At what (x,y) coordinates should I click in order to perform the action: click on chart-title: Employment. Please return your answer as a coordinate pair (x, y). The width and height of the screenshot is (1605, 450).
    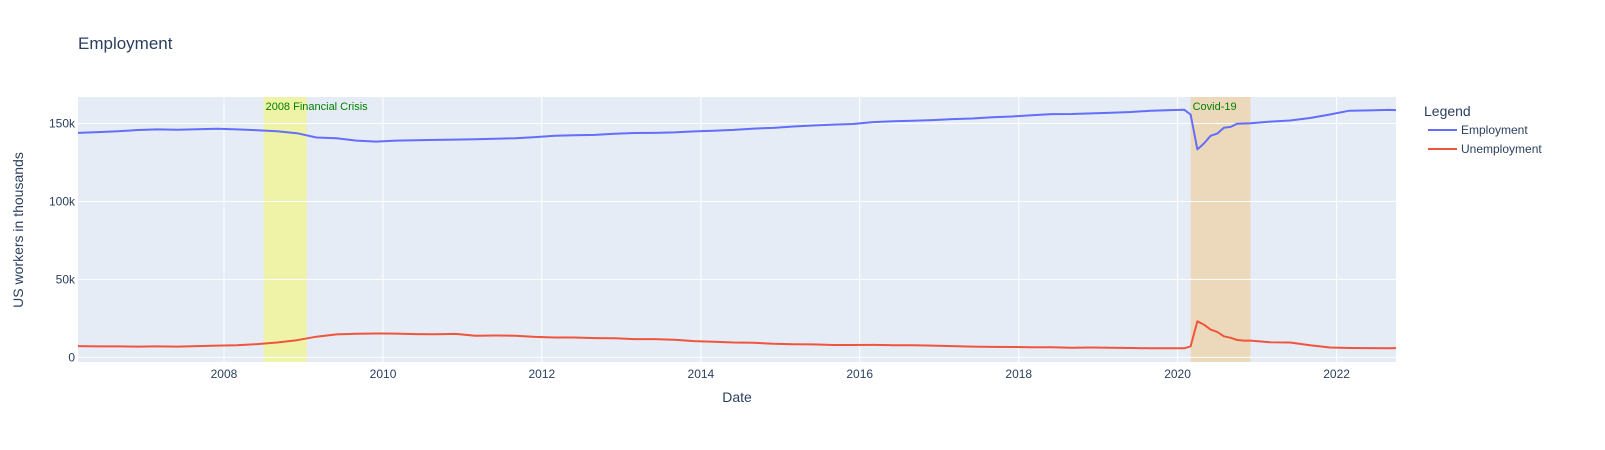
    Looking at the image, I should click on (125, 43).